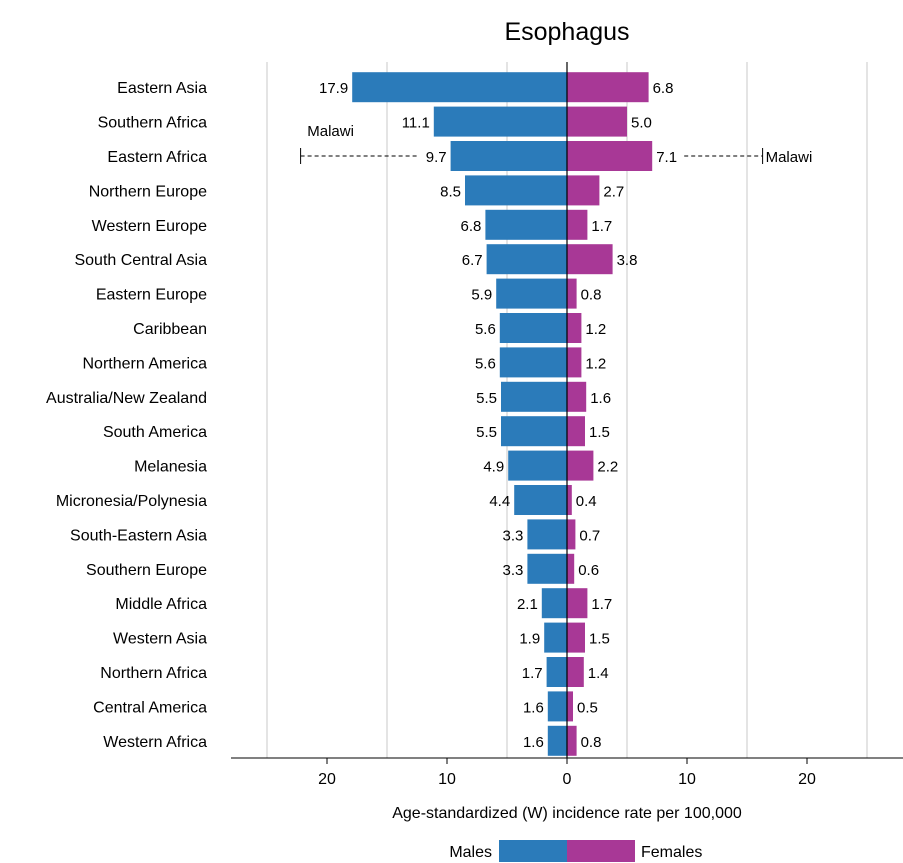 This screenshot has height=863, width=903. Describe the element at coordinates (486, 398) in the screenshot. I see `value-label-males: 5.5` at that location.